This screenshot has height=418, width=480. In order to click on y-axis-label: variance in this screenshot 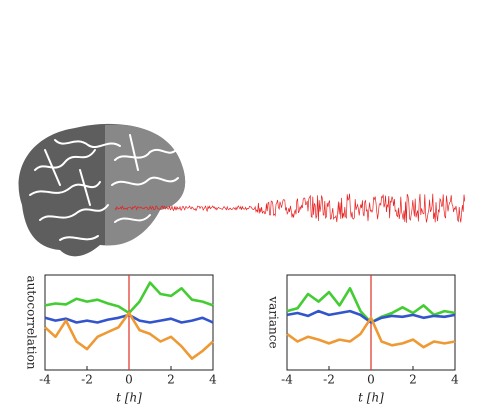, I will do `click(274, 321)`.